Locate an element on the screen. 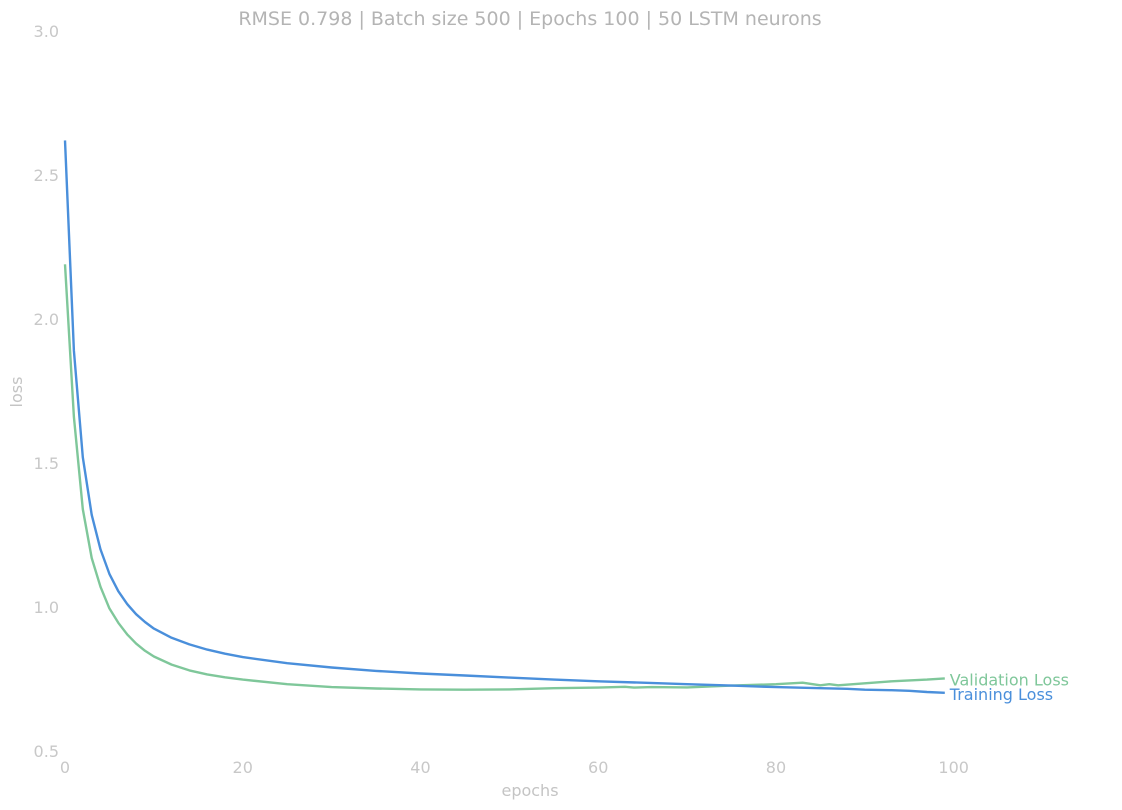  y-tick-label: 3.0 is located at coordinates (46, 31).